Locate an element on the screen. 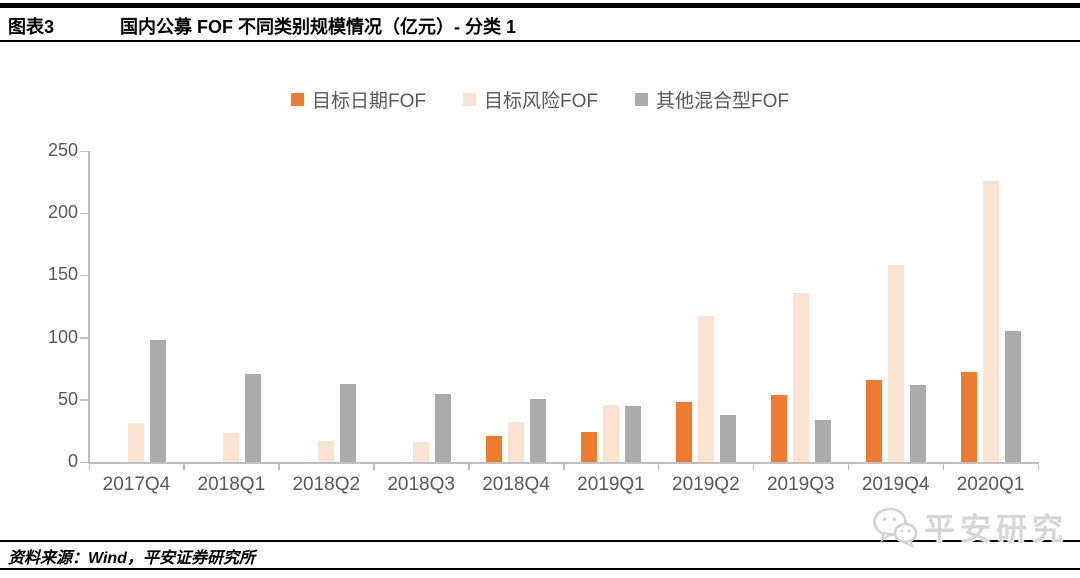 This screenshot has width=1080, height=578. chart-legend: 目标日期FOF 目标风险FOF 其他混合型FOF is located at coordinates (540, 99).